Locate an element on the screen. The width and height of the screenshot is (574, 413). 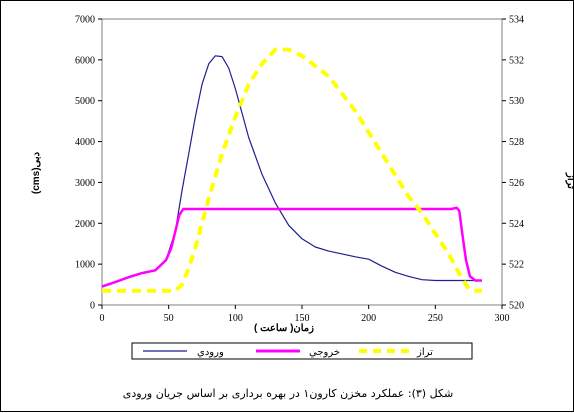
y-right-tick-label: 534 is located at coordinates (516, 20).